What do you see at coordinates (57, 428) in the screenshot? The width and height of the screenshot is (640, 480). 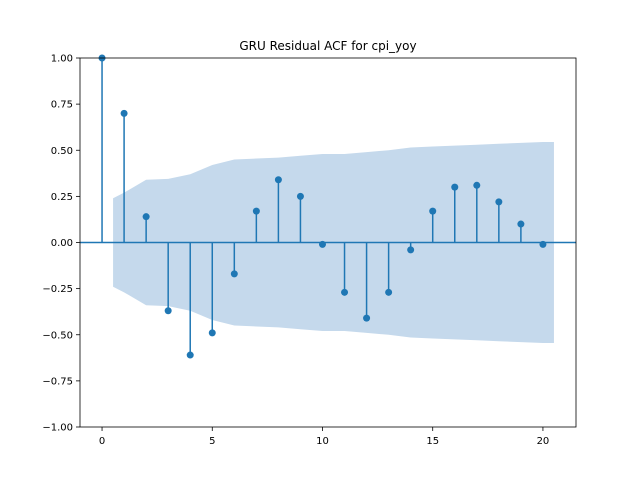 I see `y-tick-label--1.00: −1.00` at bounding box center [57, 428].